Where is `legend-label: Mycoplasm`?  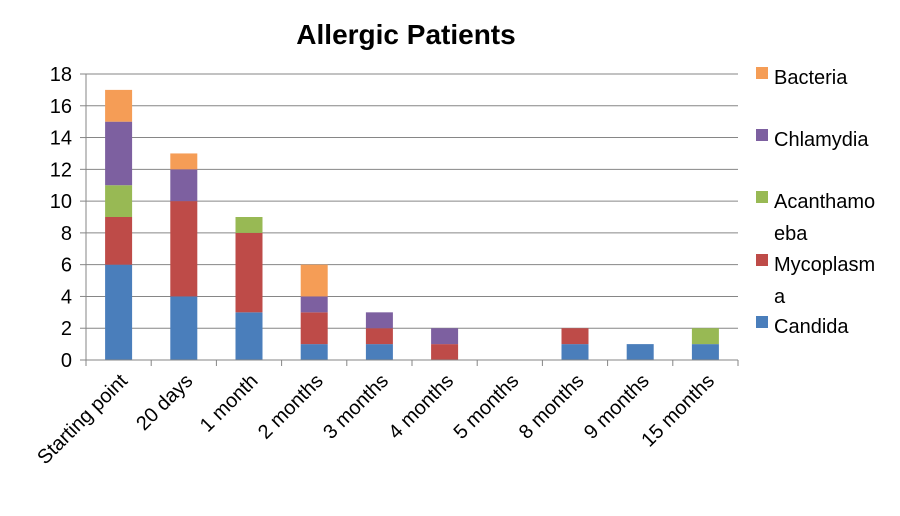 legend-label: Mycoplasm is located at coordinates (824, 265).